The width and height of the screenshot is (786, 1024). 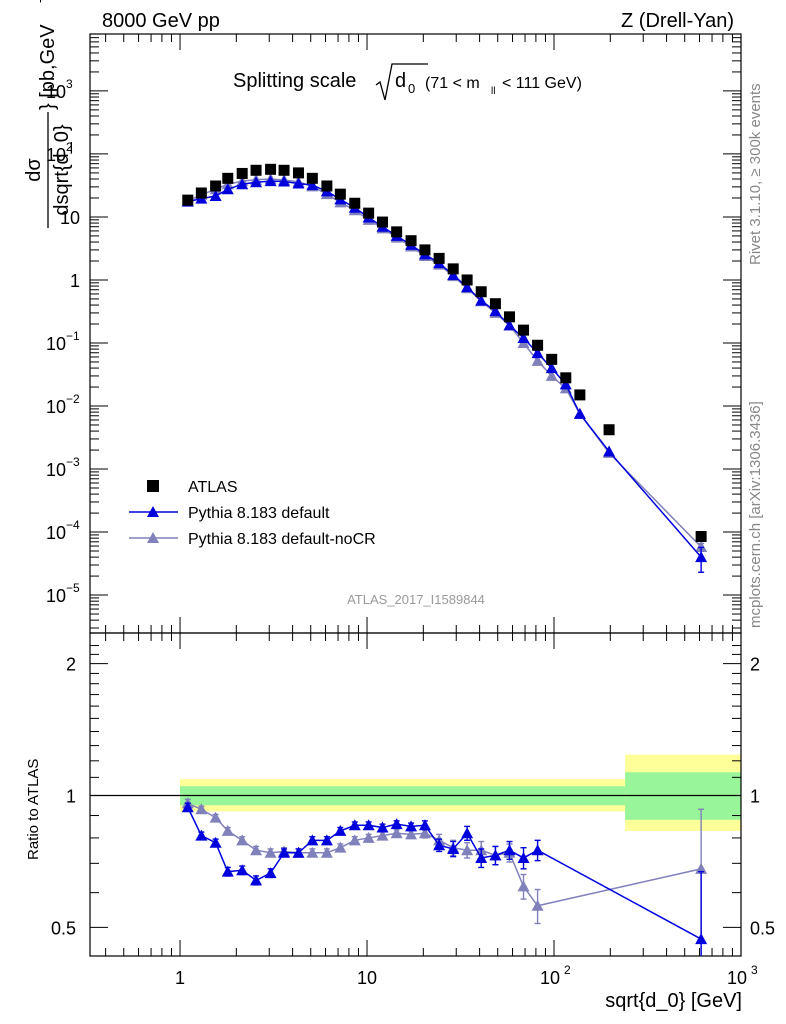 I want to click on ylabel-unit: } [pb,GeV, so click(x=48, y=67).